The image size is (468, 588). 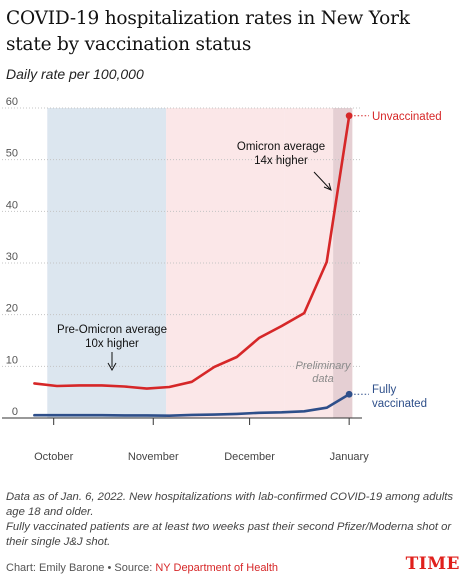 What do you see at coordinates (249, 457) in the screenshot?
I see `x-tick-december: December` at bounding box center [249, 457].